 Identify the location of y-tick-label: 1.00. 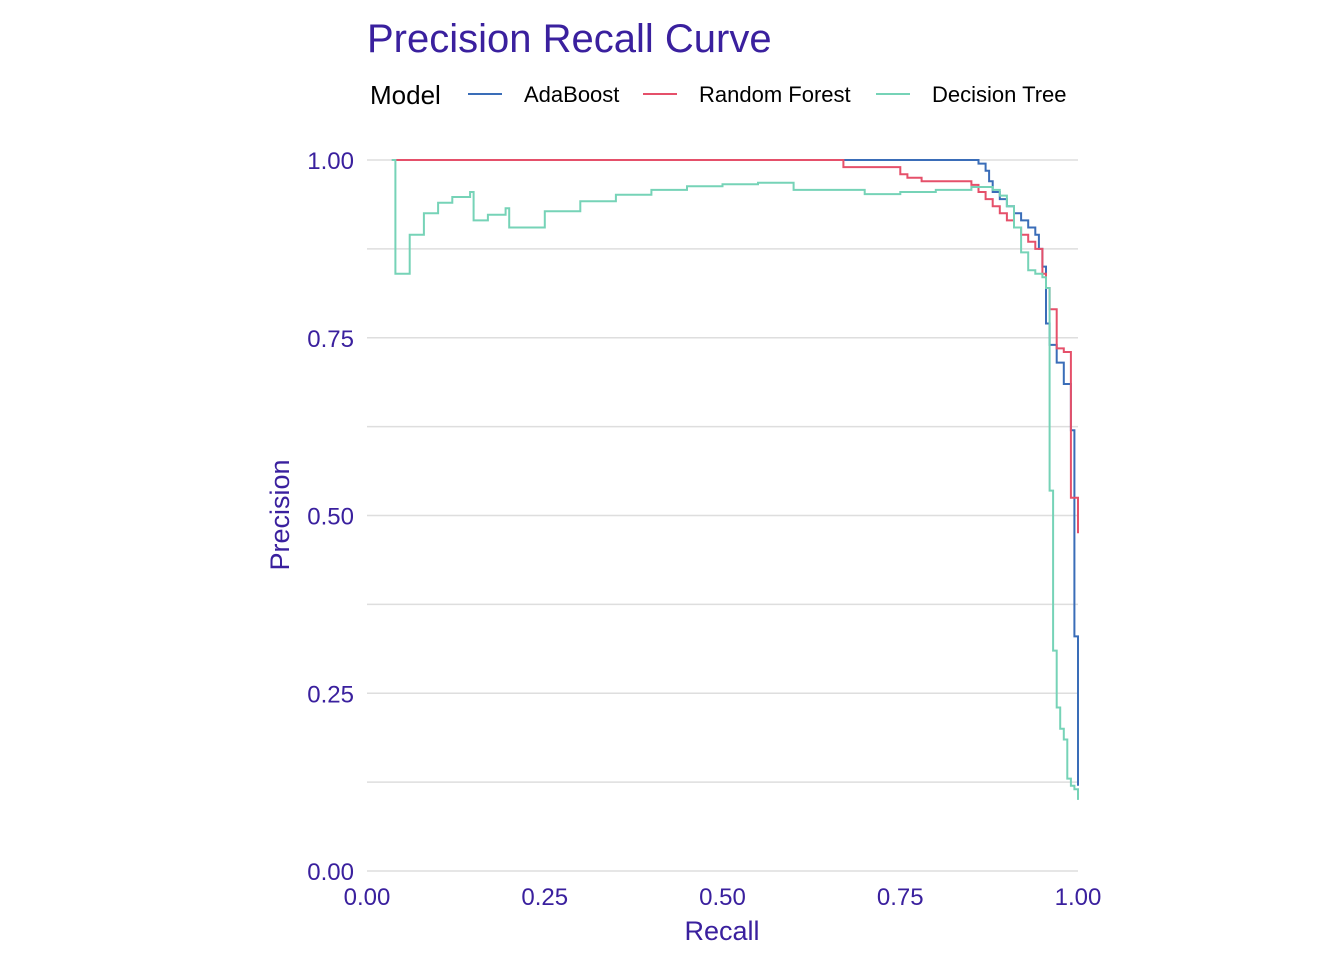
(330, 161).